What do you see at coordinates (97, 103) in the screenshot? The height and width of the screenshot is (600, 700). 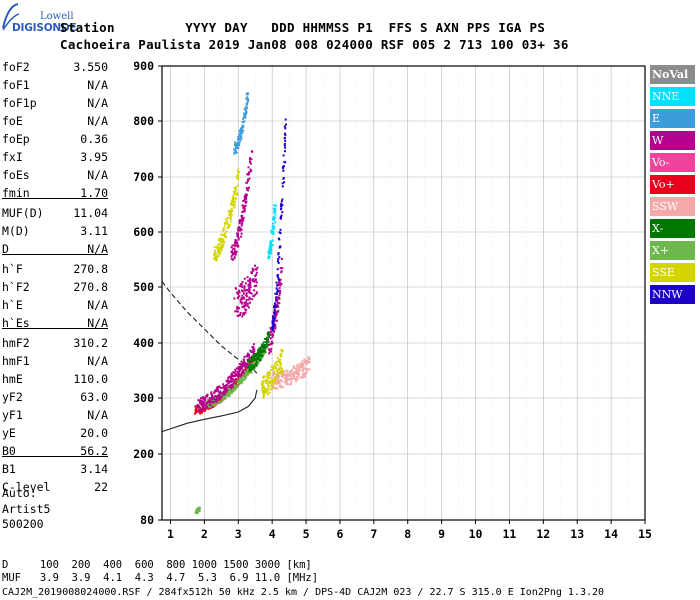 I see `param-value: N/A` at bounding box center [97, 103].